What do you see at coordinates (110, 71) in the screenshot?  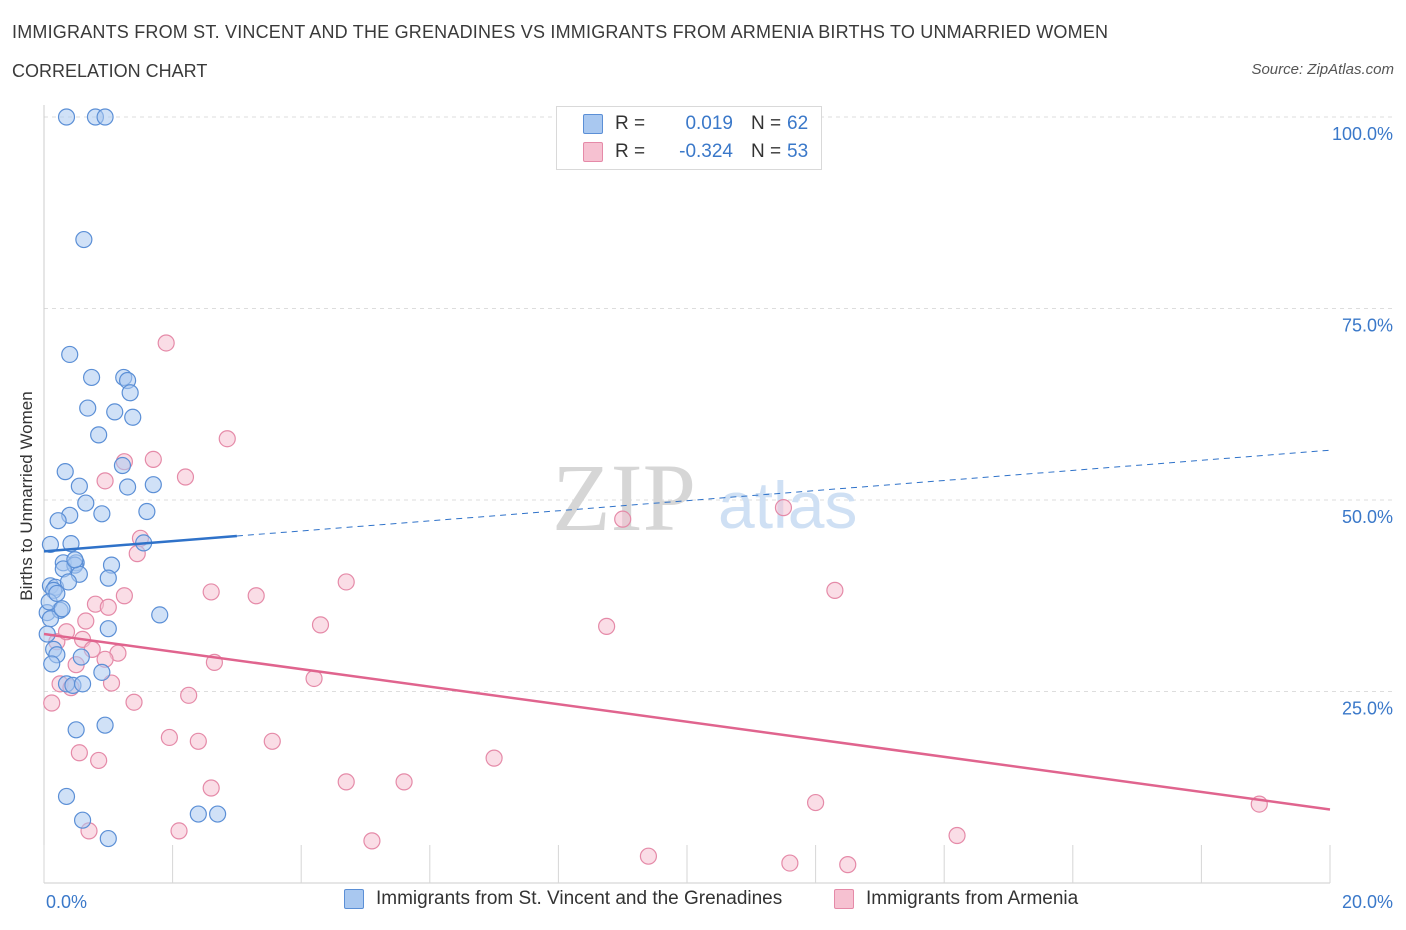 I see `chart-subtitle: CORRELATION CHART` at bounding box center [110, 71].